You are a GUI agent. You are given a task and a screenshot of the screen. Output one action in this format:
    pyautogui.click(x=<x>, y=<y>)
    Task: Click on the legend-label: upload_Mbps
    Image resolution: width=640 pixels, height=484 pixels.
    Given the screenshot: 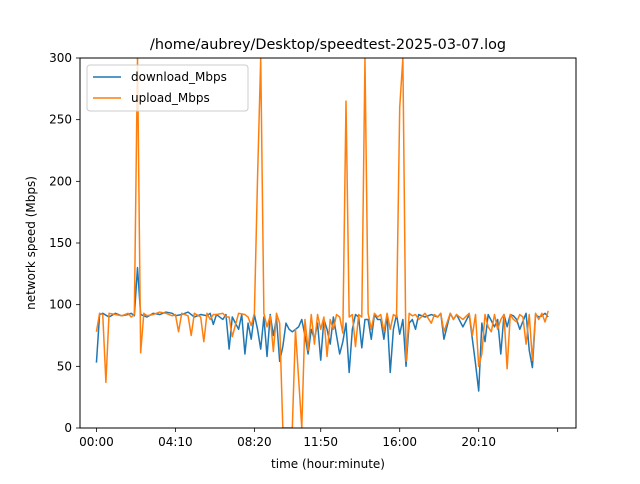 What is the action you would take?
    pyautogui.click(x=170, y=98)
    